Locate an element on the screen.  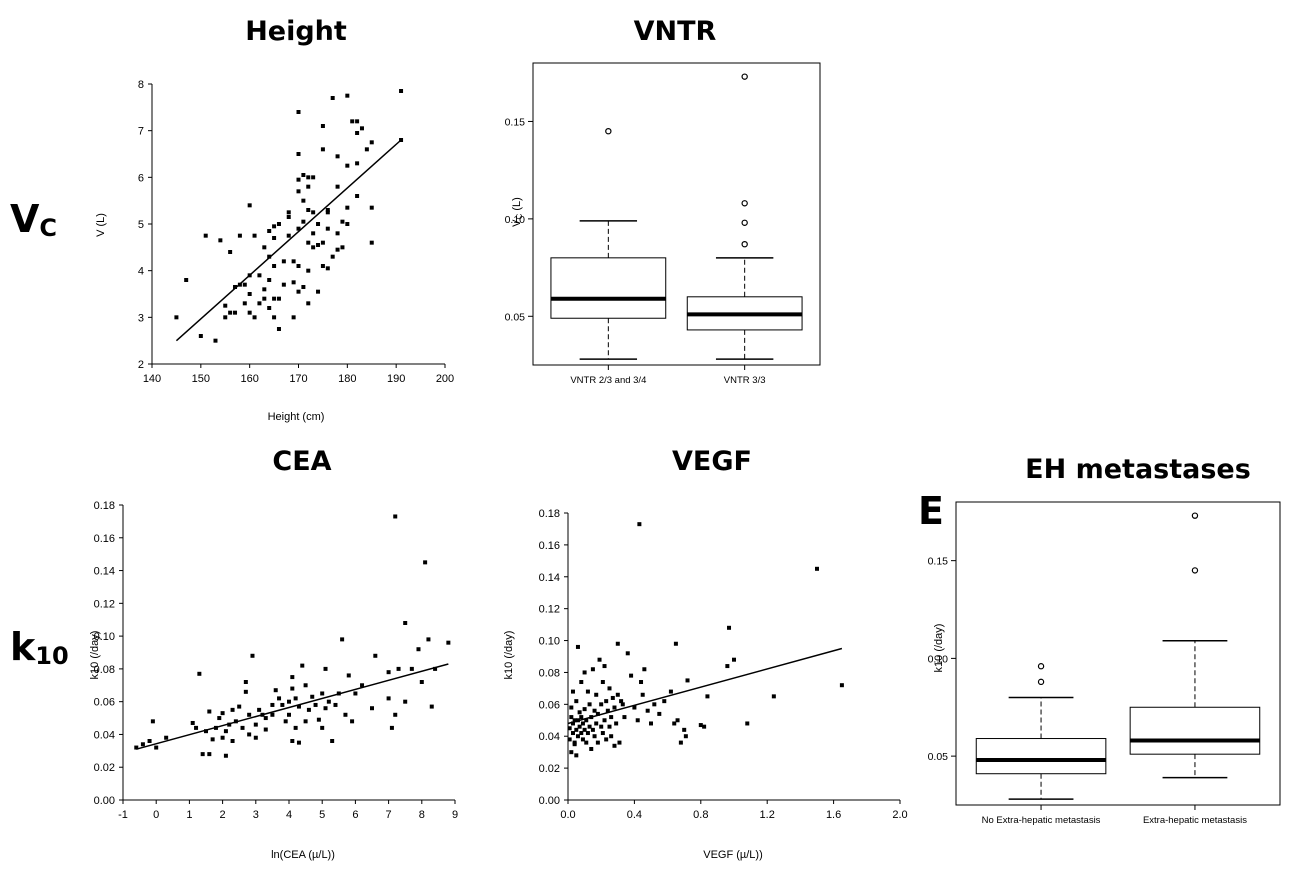
x-tick-label-cea: 0 is located at coordinates (156, 815).